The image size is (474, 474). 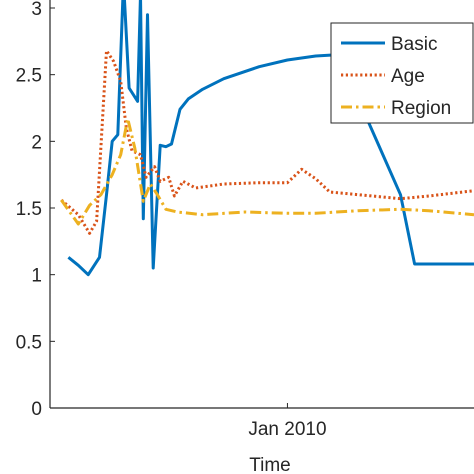 What do you see at coordinates (408, 76) in the screenshot?
I see `legend-label-age: Age` at bounding box center [408, 76].